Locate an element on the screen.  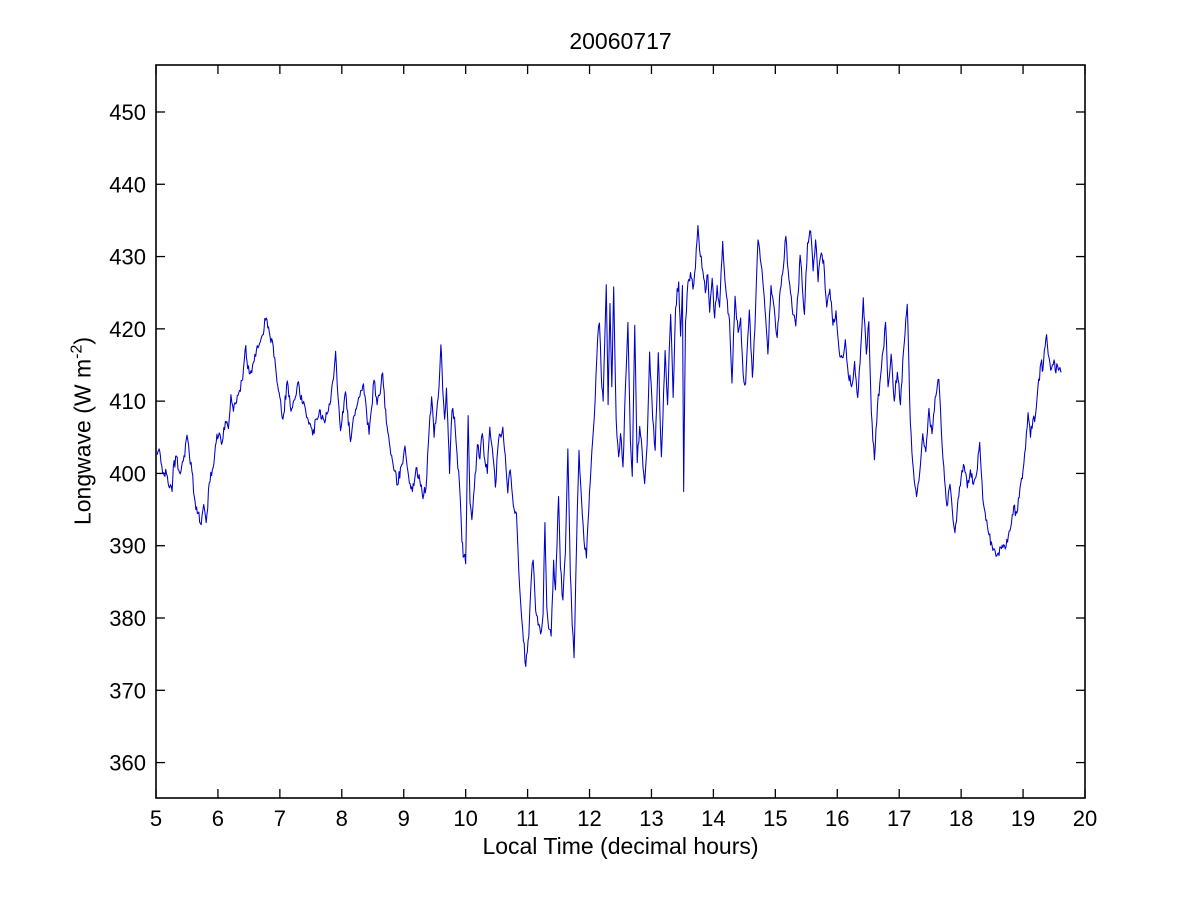
x-tick-label: 10 is located at coordinates (465, 818).